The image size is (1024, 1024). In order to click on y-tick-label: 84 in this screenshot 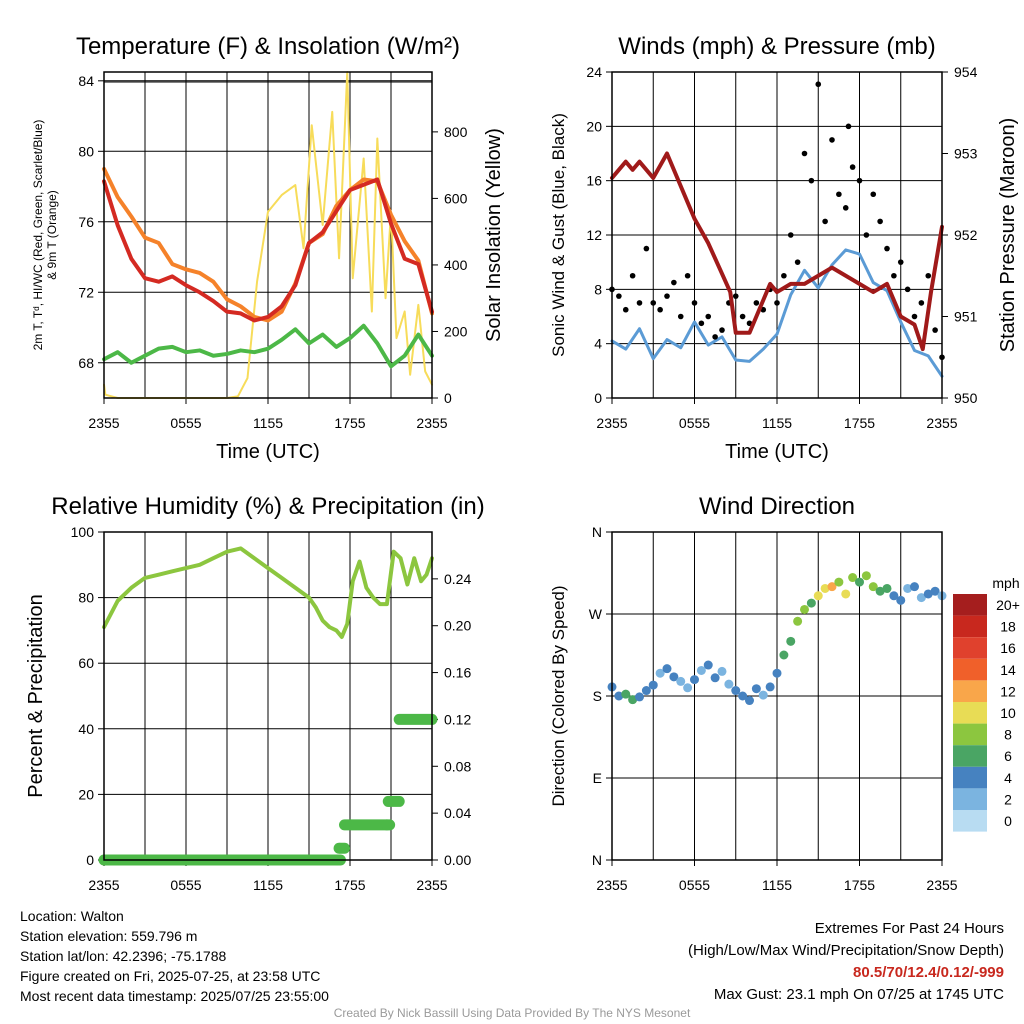, I will do `click(86, 81)`.